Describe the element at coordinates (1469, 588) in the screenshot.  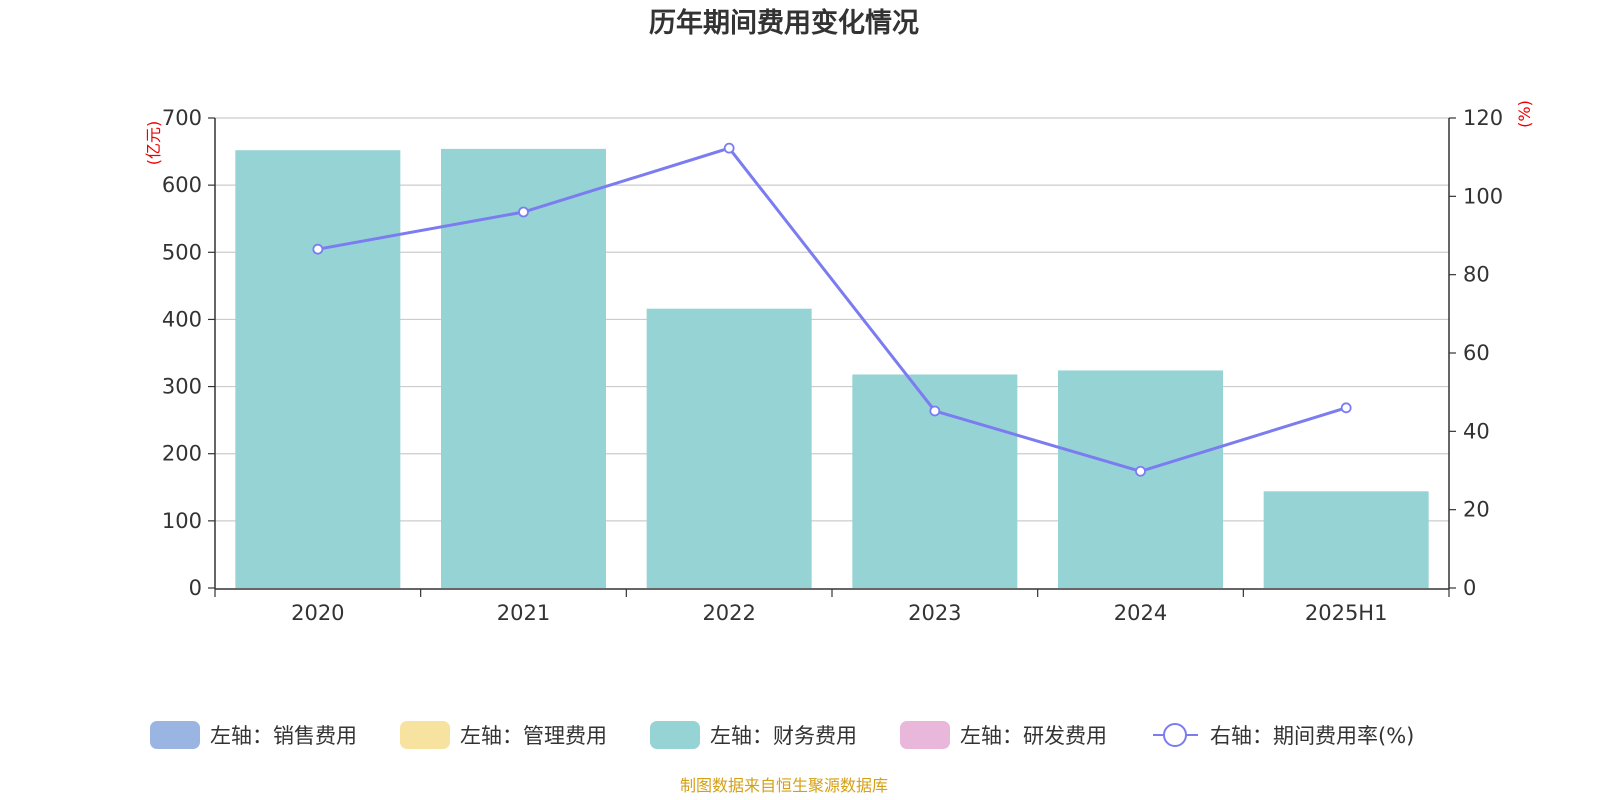
I see `right-axis-tick-label: 0` at that location.